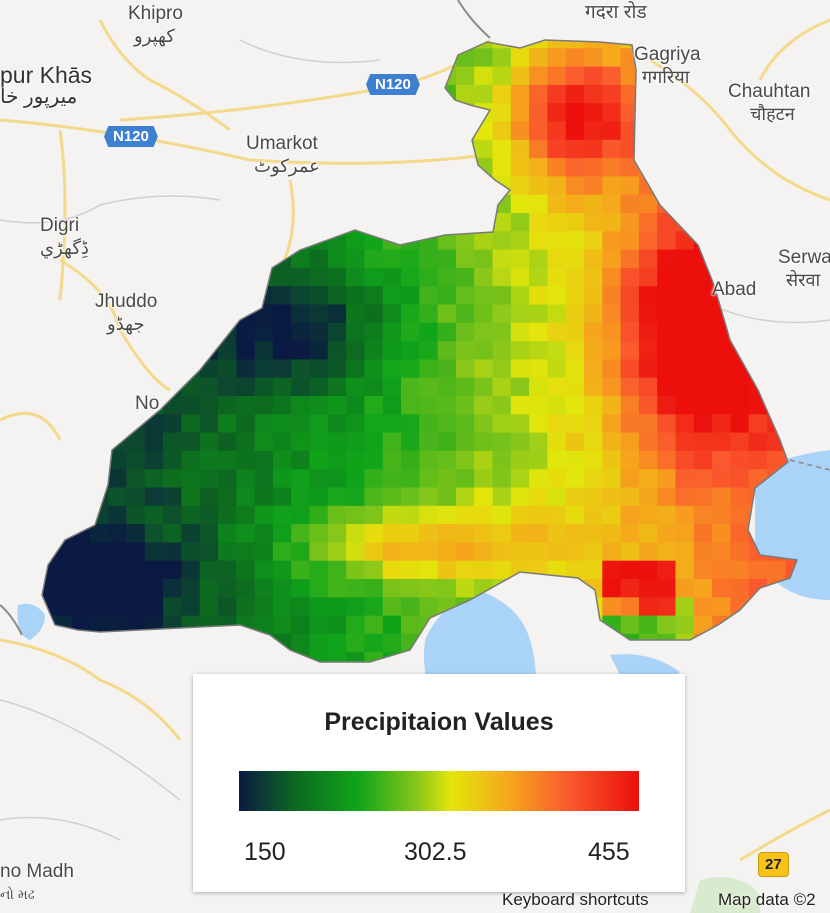 The width and height of the screenshot is (830, 913). I want to click on keyboard-shortcuts-link: Keyboard shortcuts, so click(575, 899).